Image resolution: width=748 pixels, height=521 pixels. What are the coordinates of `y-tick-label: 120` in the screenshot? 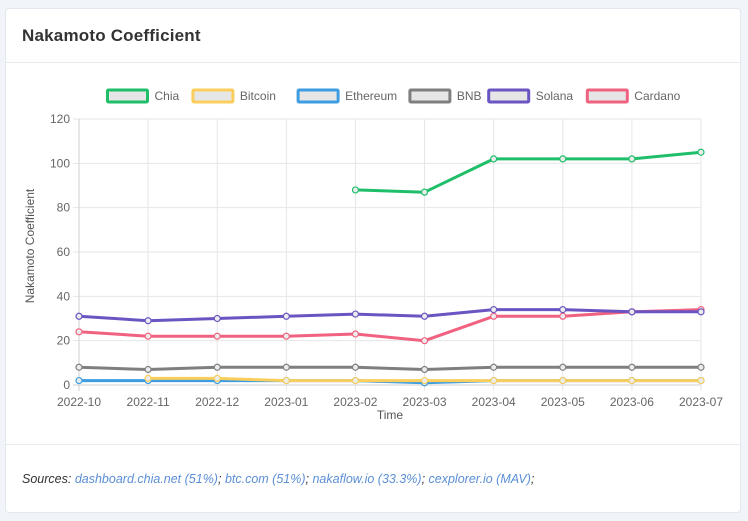 It's located at (60, 119).